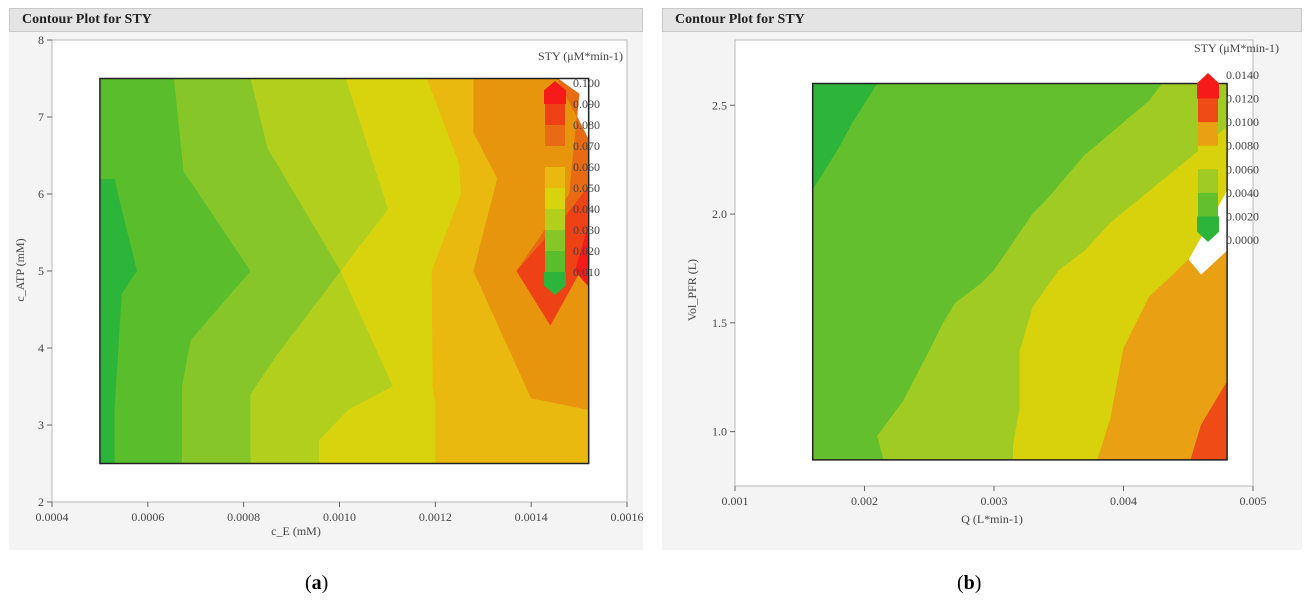 The width and height of the screenshot is (1309, 604). What do you see at coordinates (586, 104) in the screenshot?
I see `legend-level-label: 0.090` at bounding box center [586, 104].